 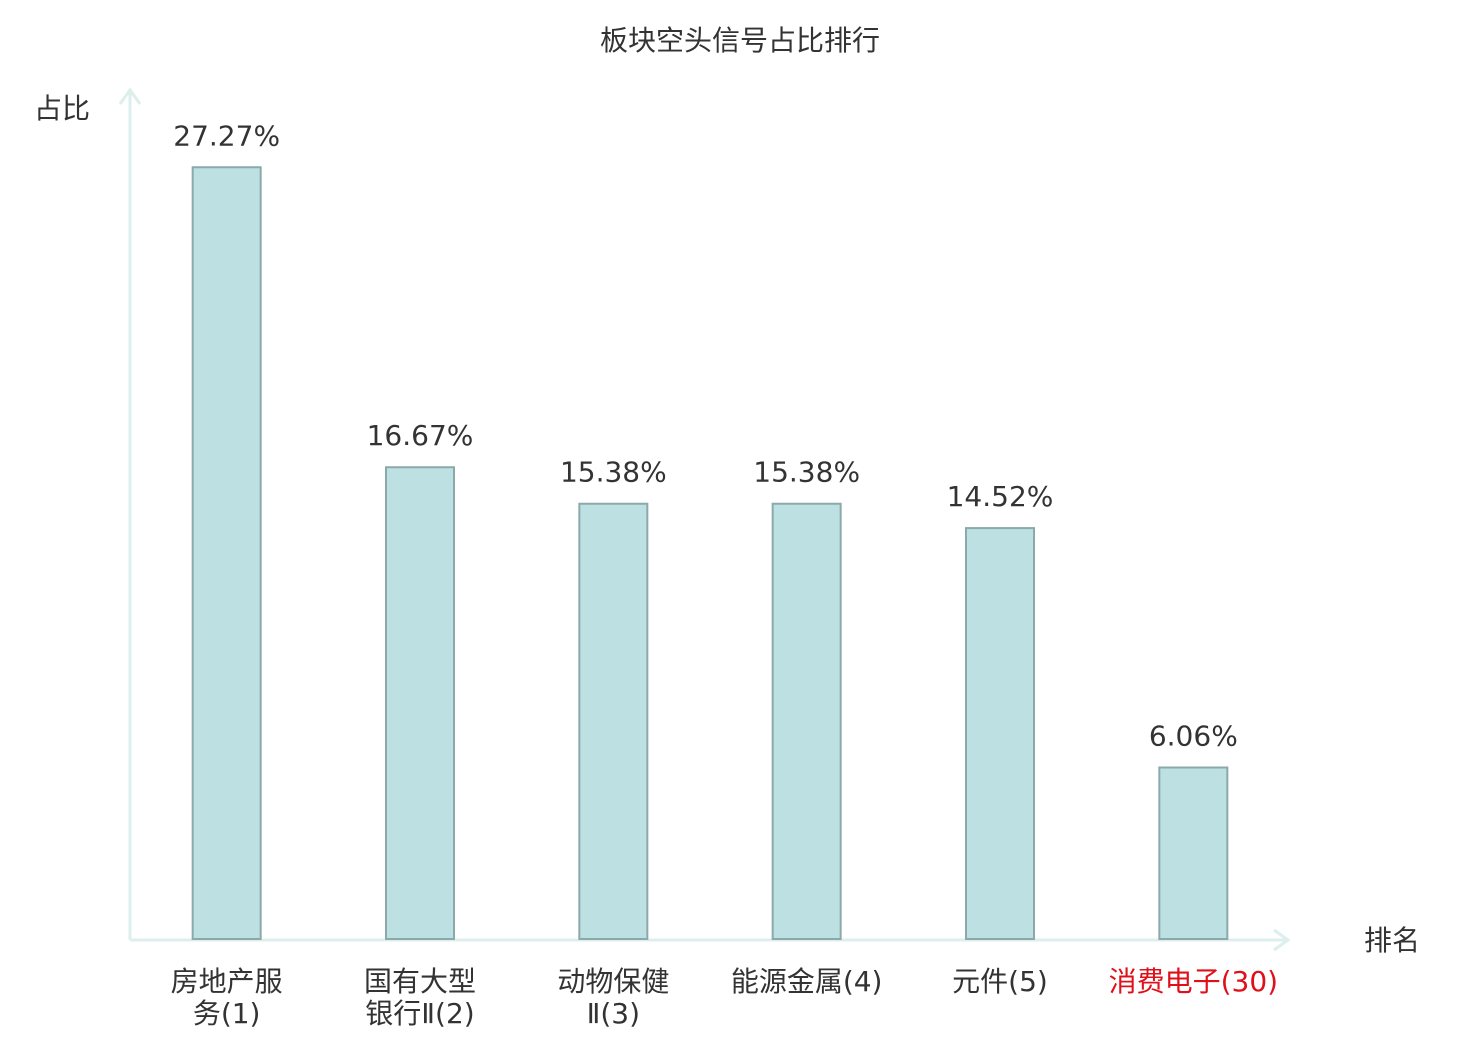 What do you see at coordinates (420, 435) in the screenshot?
I see `value-label: 16.67%` at bounding box center [420, 435].